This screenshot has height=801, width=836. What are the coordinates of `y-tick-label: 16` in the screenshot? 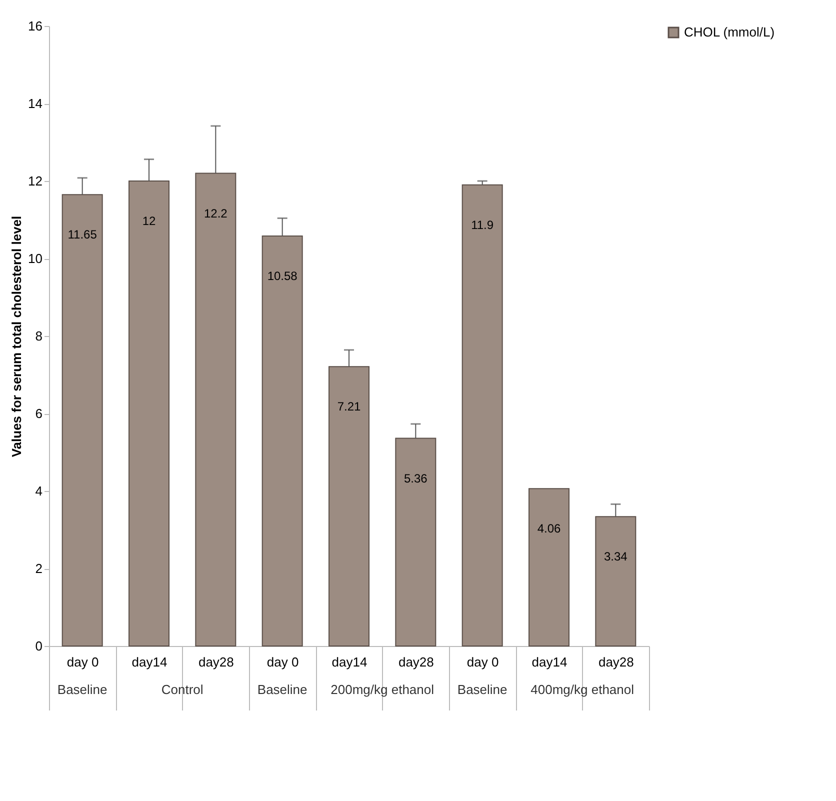 It's located at (35, 26).